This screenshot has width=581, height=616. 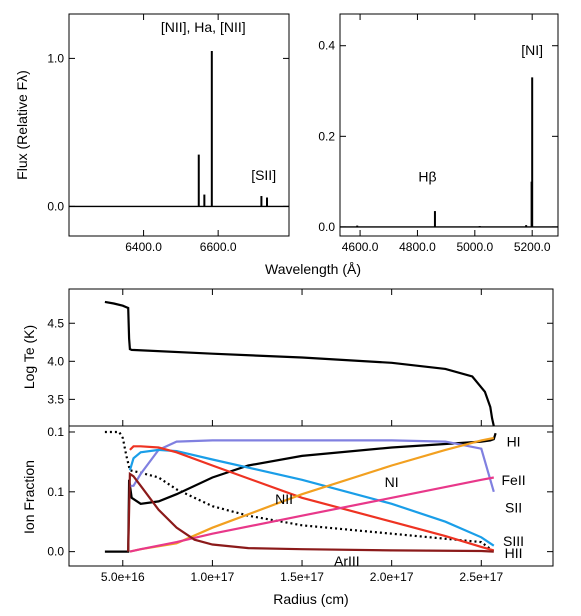 I want to click on line-annotation-sii: [SII], so click(x=263, y=175).